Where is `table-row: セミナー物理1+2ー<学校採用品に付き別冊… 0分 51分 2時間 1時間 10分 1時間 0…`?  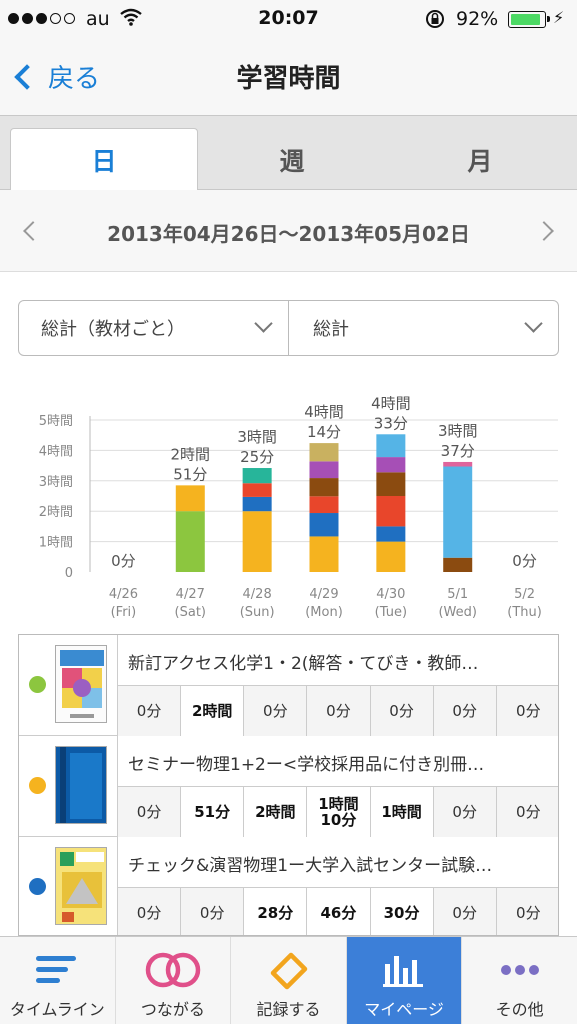 table-row: セミナー物理1+2ー<学校採用品に付き別冊… 0分 51分 2時間 1時間 10分 1時間 0… is located at coordinates (288, 786).